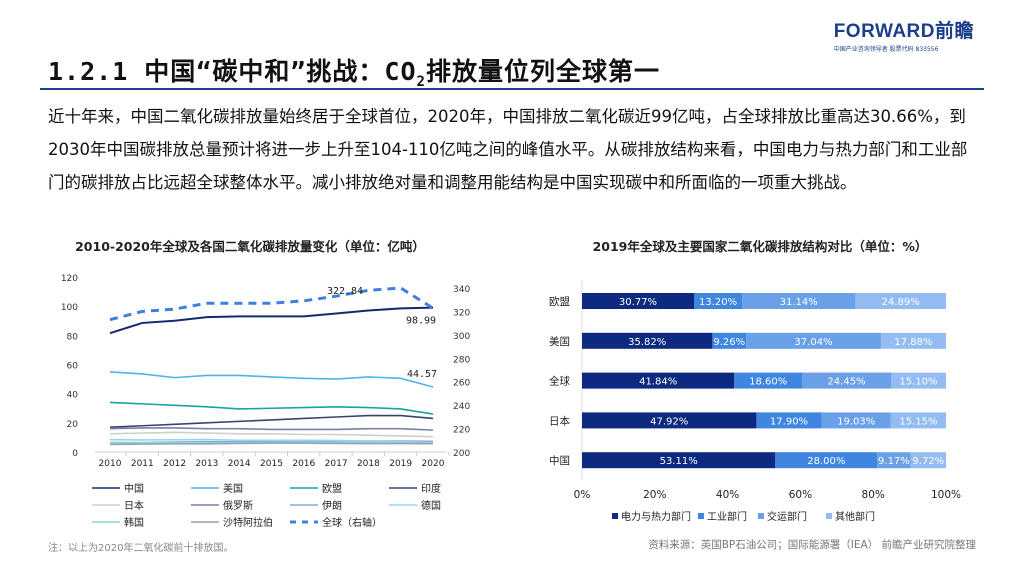  I want to click on series-line-中国, so click(271, 320).